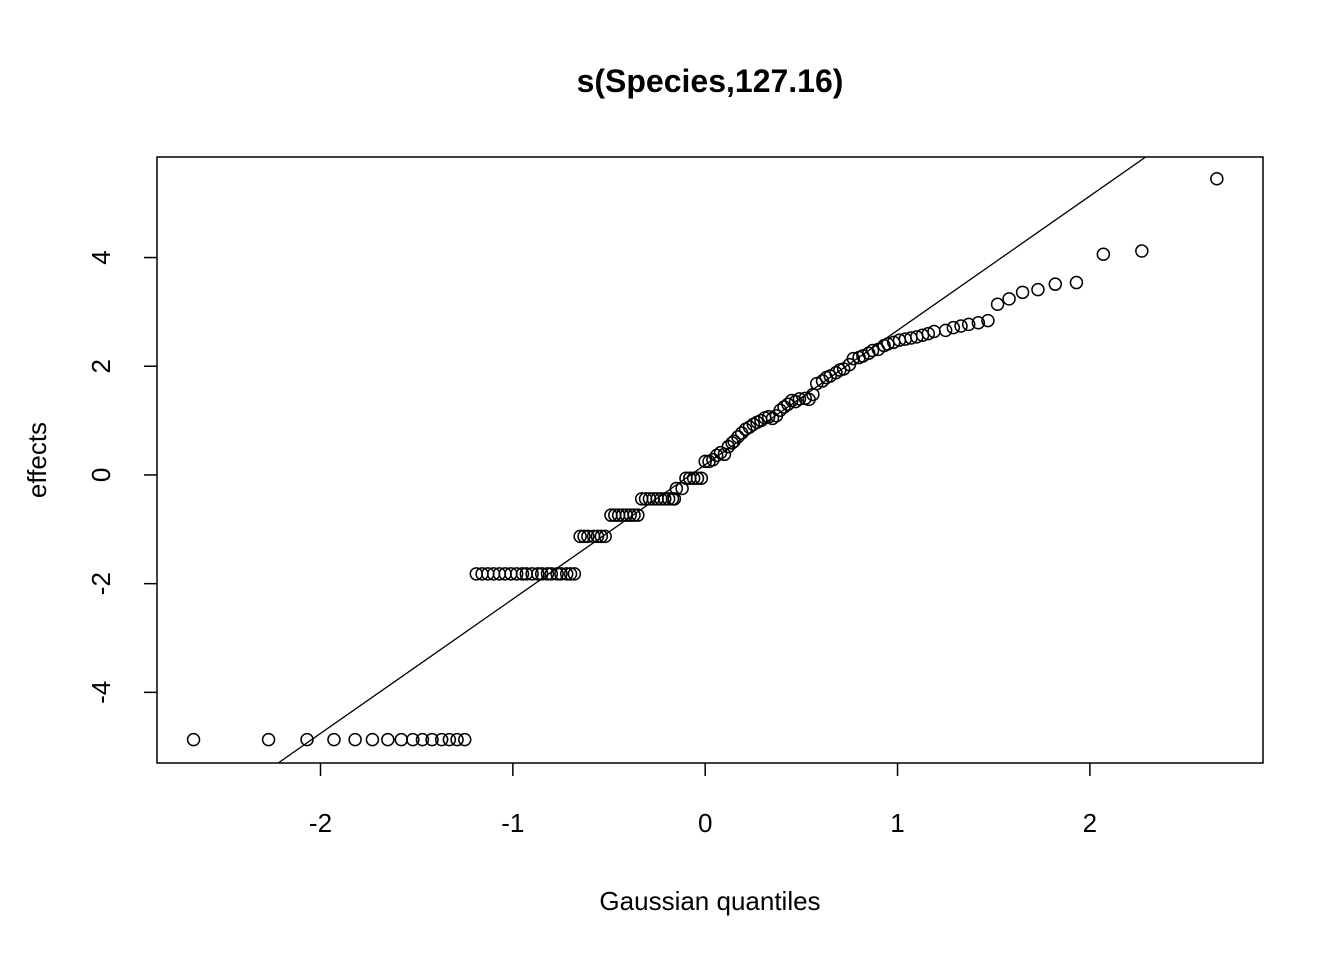  What do you see at coordinates (101, 366) in the screenshot?
I see `y-tick-label: 2` at bounding box center [101, 366].